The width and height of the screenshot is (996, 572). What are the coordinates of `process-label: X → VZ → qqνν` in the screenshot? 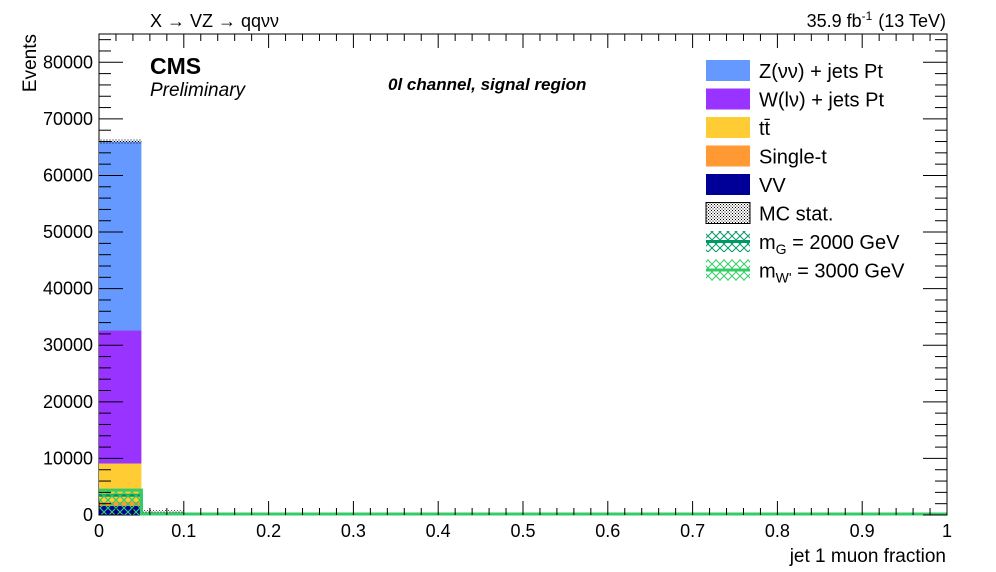 It's located at (214, 21).